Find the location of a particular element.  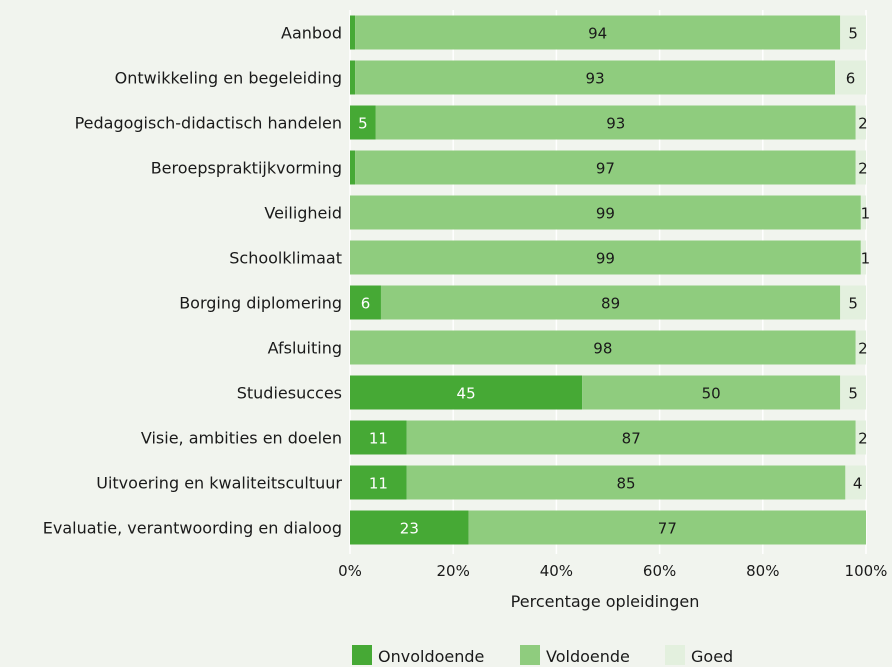

legend-label: Voldoende is located at coordinates (588, 656).